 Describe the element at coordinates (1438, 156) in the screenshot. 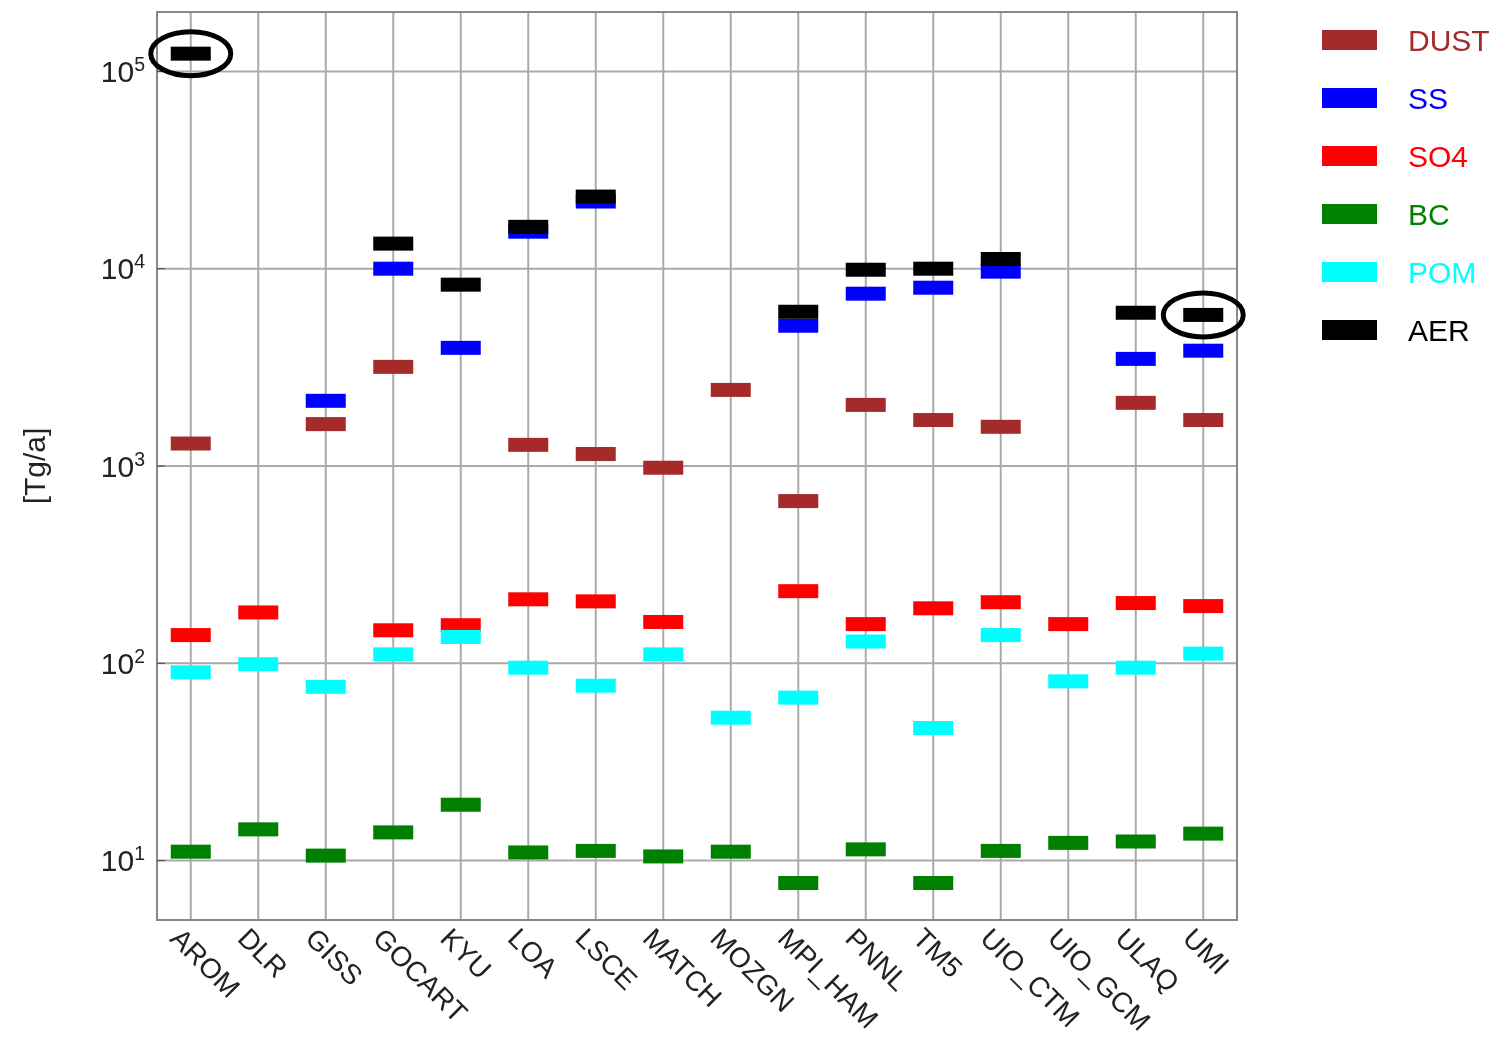

I see `legend-label: SO4` at that location.